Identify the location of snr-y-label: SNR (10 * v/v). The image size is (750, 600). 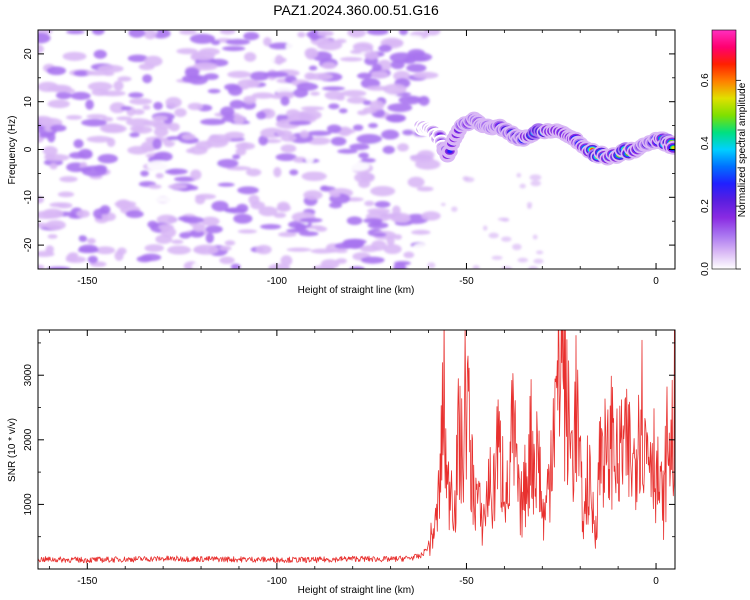
(12, 450).